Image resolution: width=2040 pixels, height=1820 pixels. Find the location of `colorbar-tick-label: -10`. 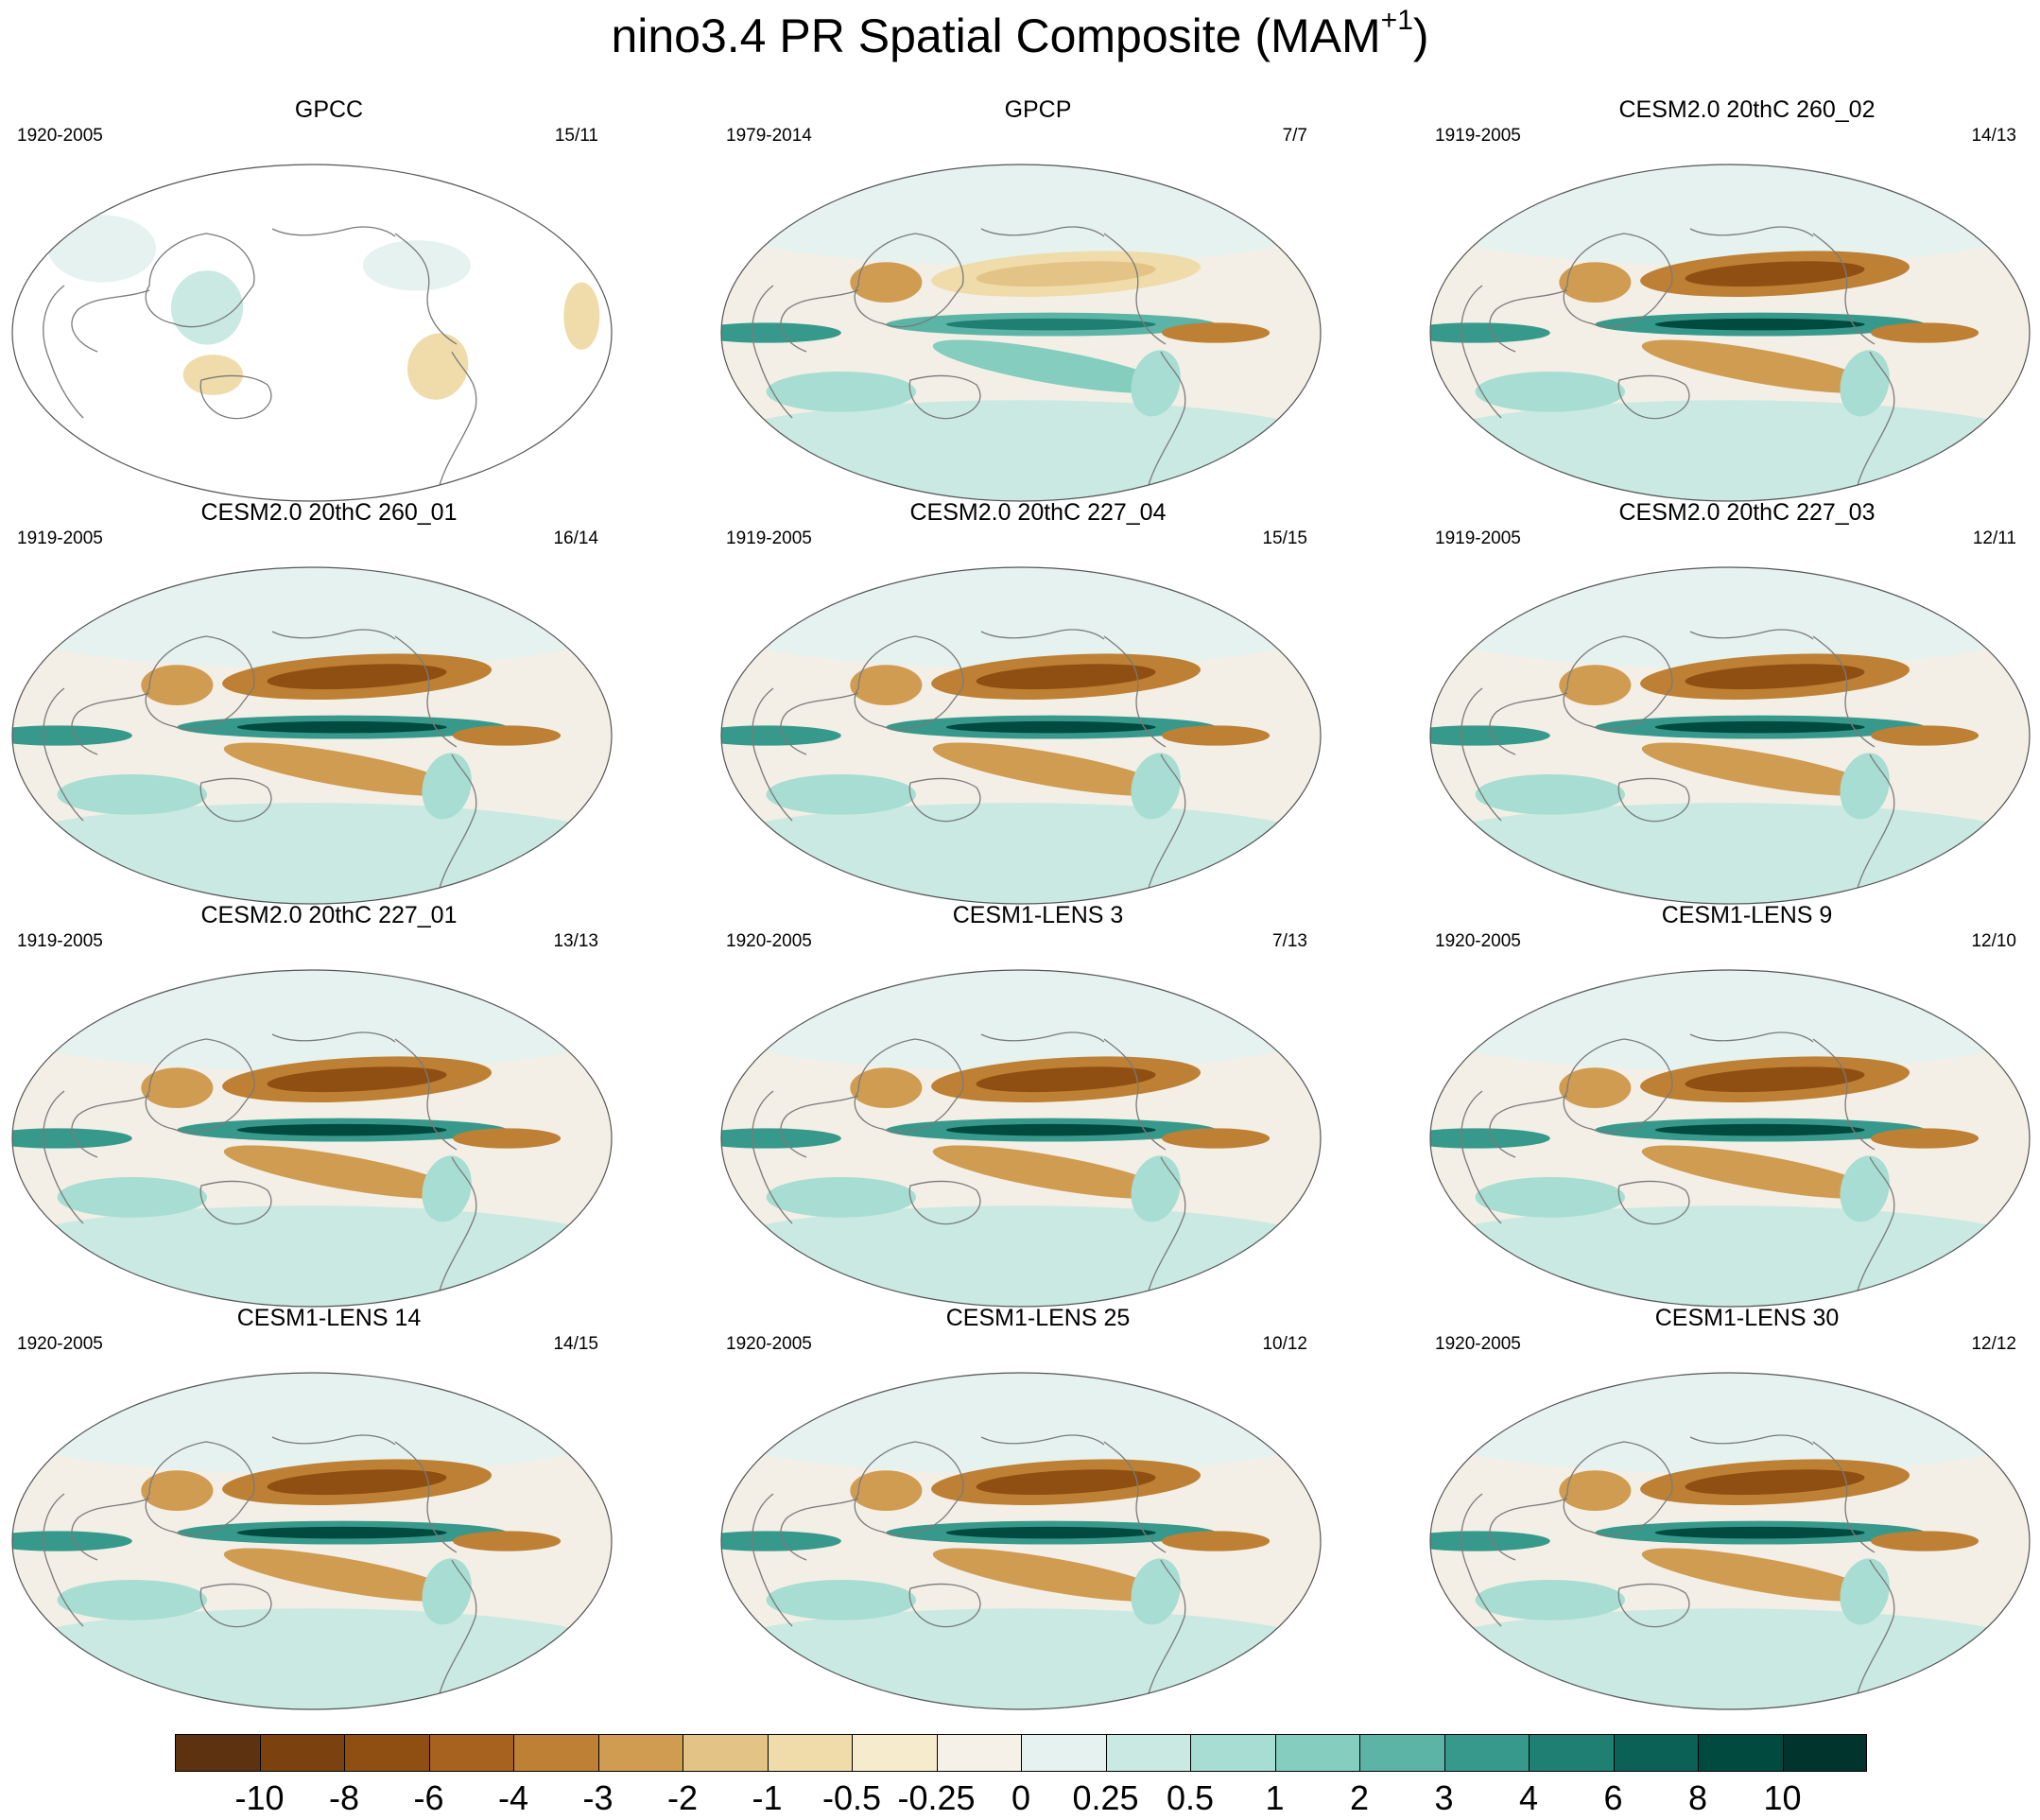

colorbar-tick-label: -10 is located at coordinates (259, 1797).